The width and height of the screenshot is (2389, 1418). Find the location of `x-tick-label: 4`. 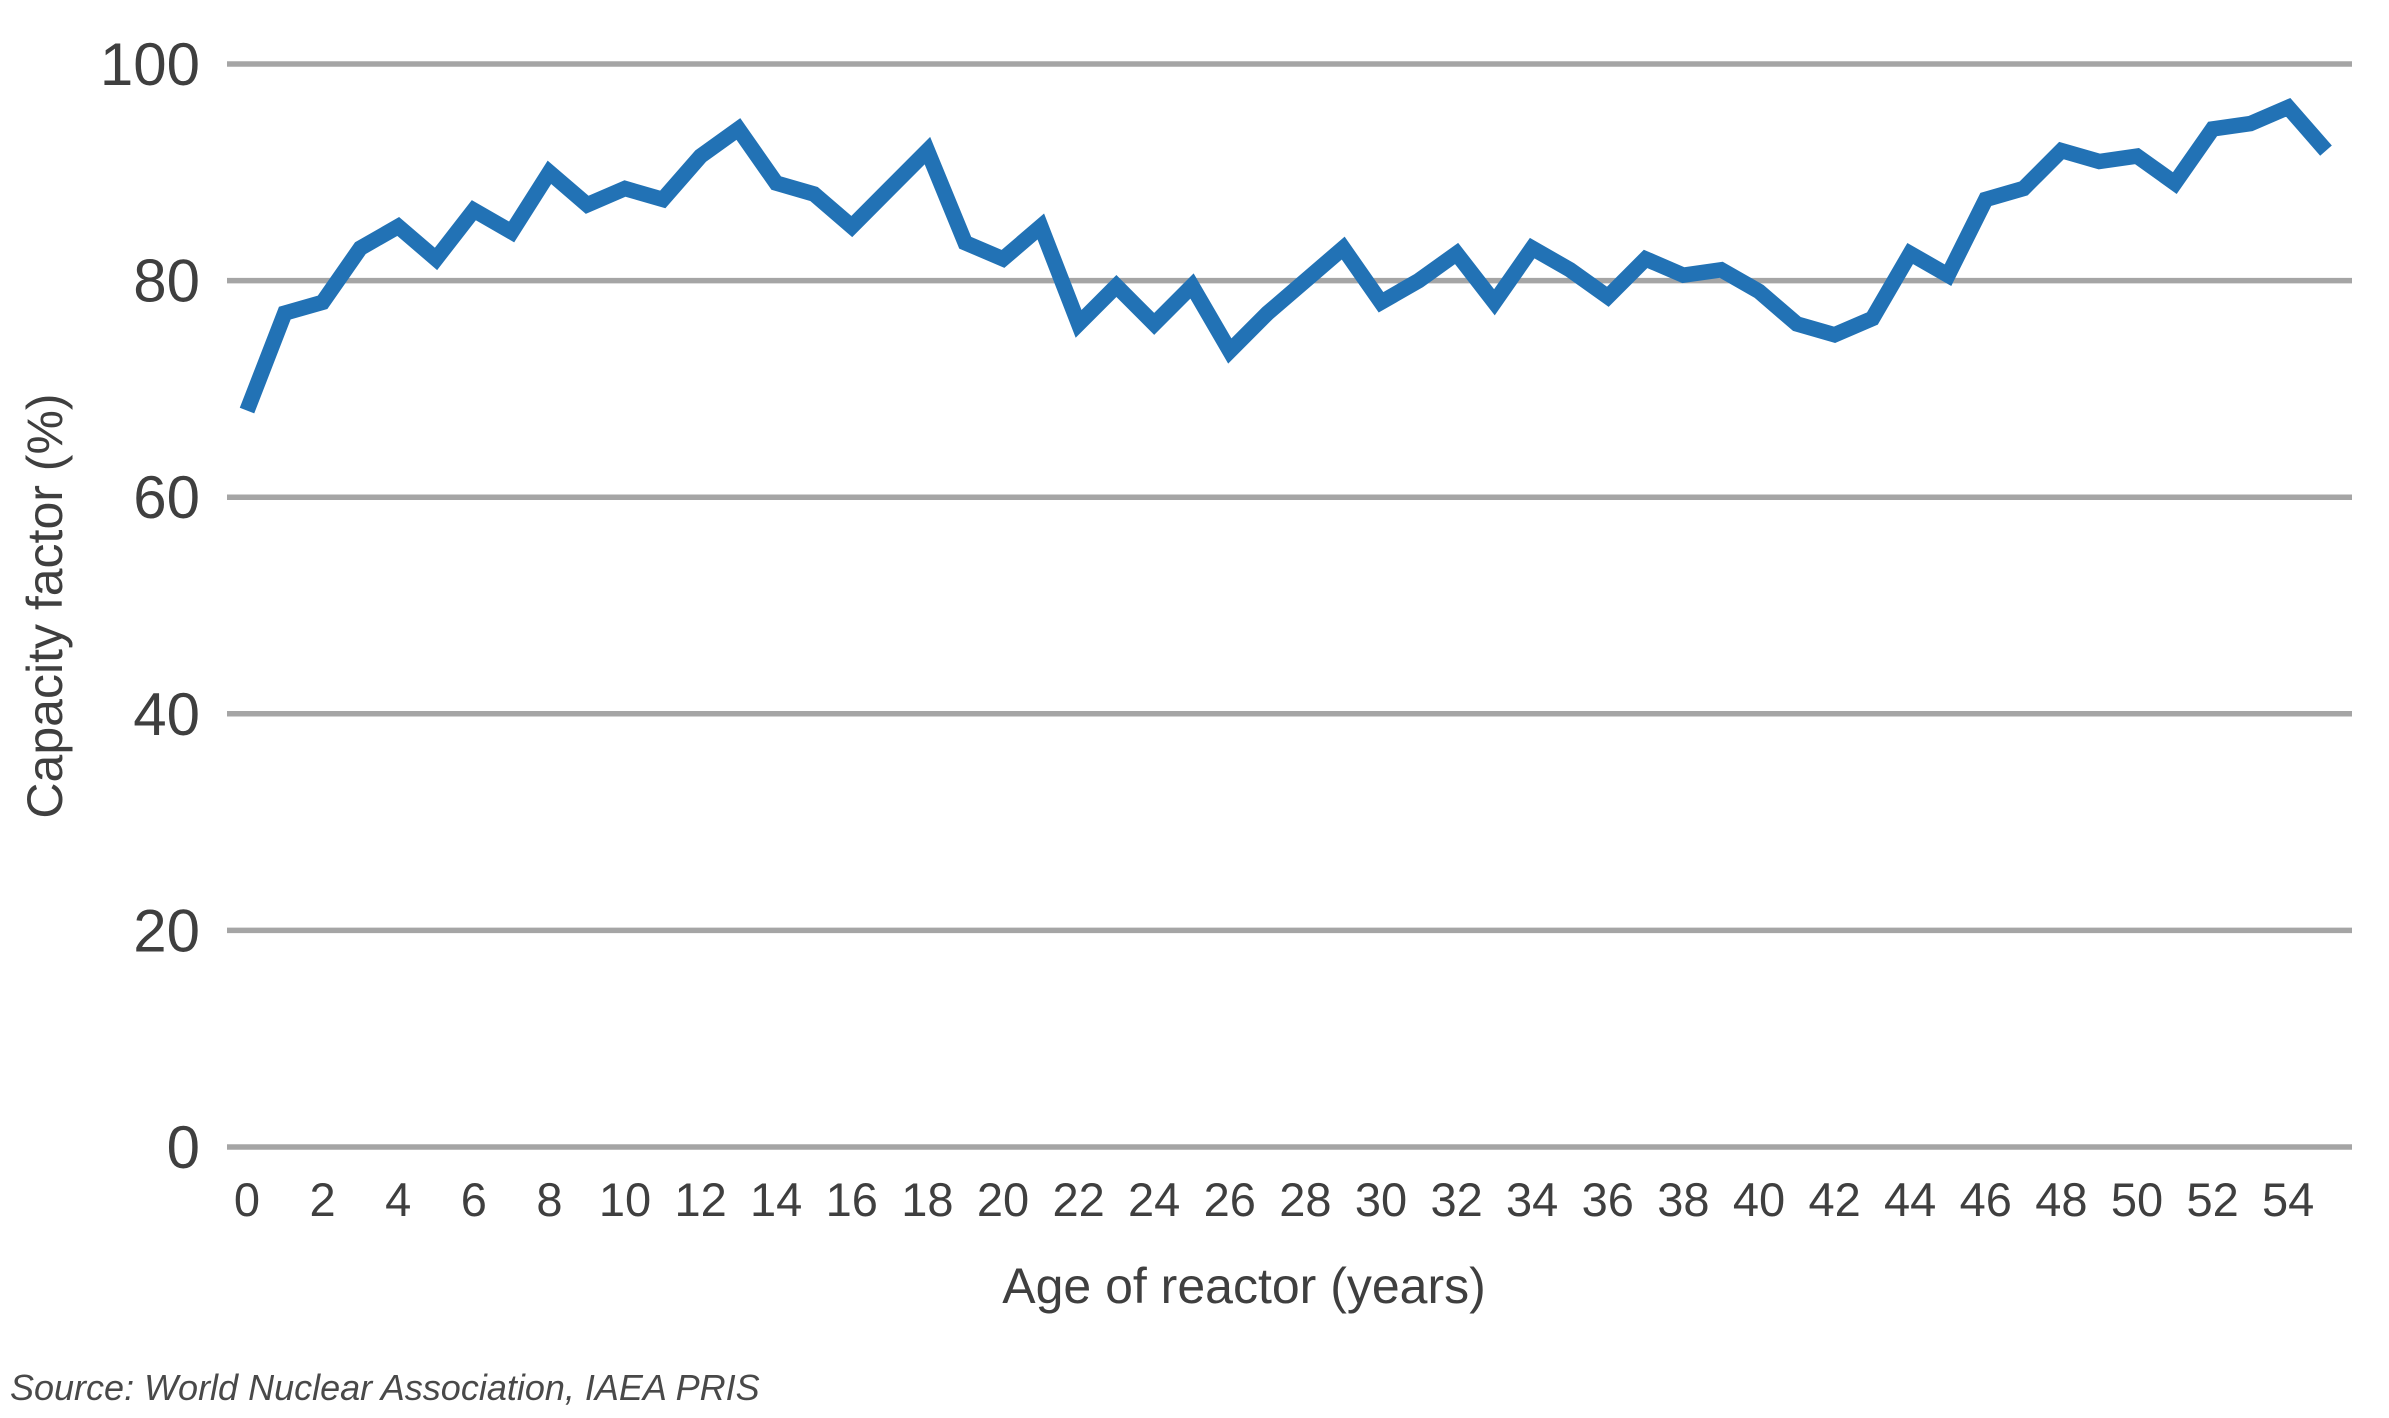

x-tick-label: 4 is located at coordinates (398, 1199).